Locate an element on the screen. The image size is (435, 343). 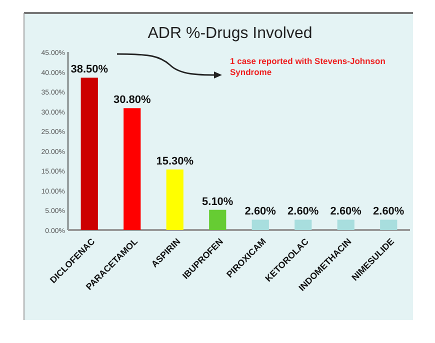
data-label: 30.80% is located at coordinates (132, 100).